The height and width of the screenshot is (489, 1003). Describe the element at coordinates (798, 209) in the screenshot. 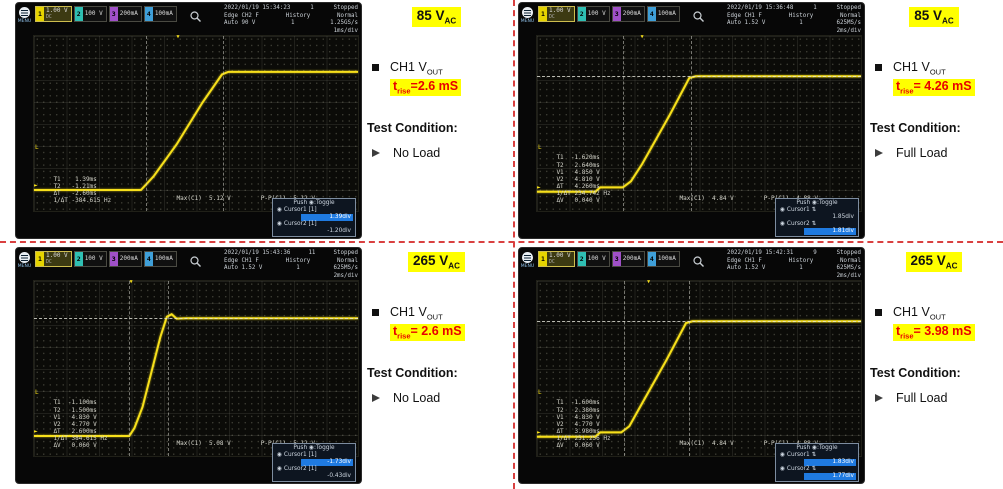

I see `cursor1-label: ◉ Cursor1 ⇅` at that location.